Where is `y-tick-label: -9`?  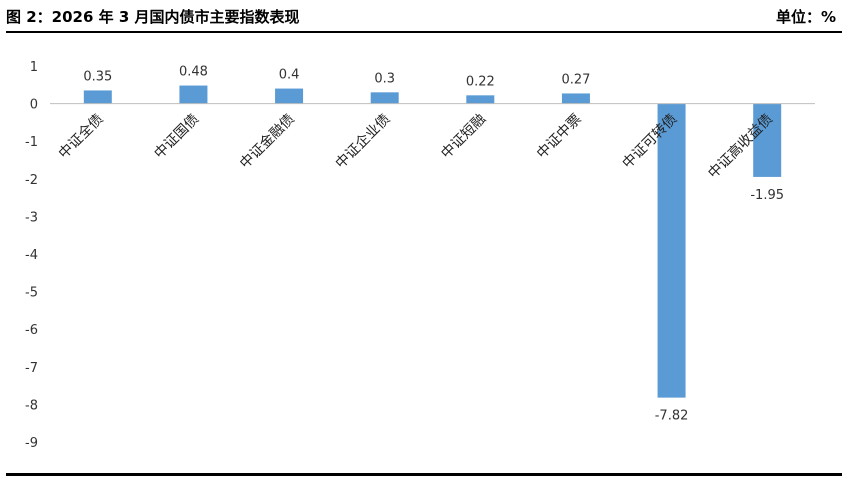
y-tick-label: -9 is located at coordinates (31, 443).